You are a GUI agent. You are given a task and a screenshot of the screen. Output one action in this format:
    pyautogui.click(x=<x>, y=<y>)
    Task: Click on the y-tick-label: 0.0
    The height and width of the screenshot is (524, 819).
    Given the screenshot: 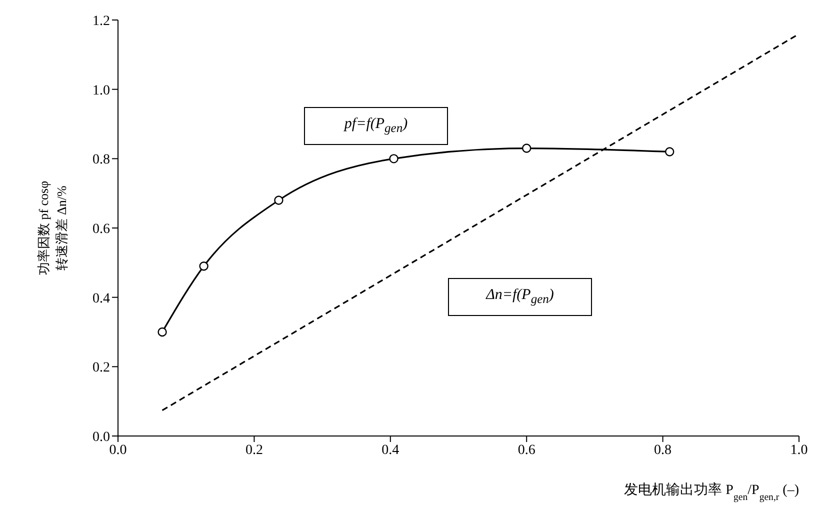 What is the action you would take?
    pyautogui.click(x=101, y=437)
    